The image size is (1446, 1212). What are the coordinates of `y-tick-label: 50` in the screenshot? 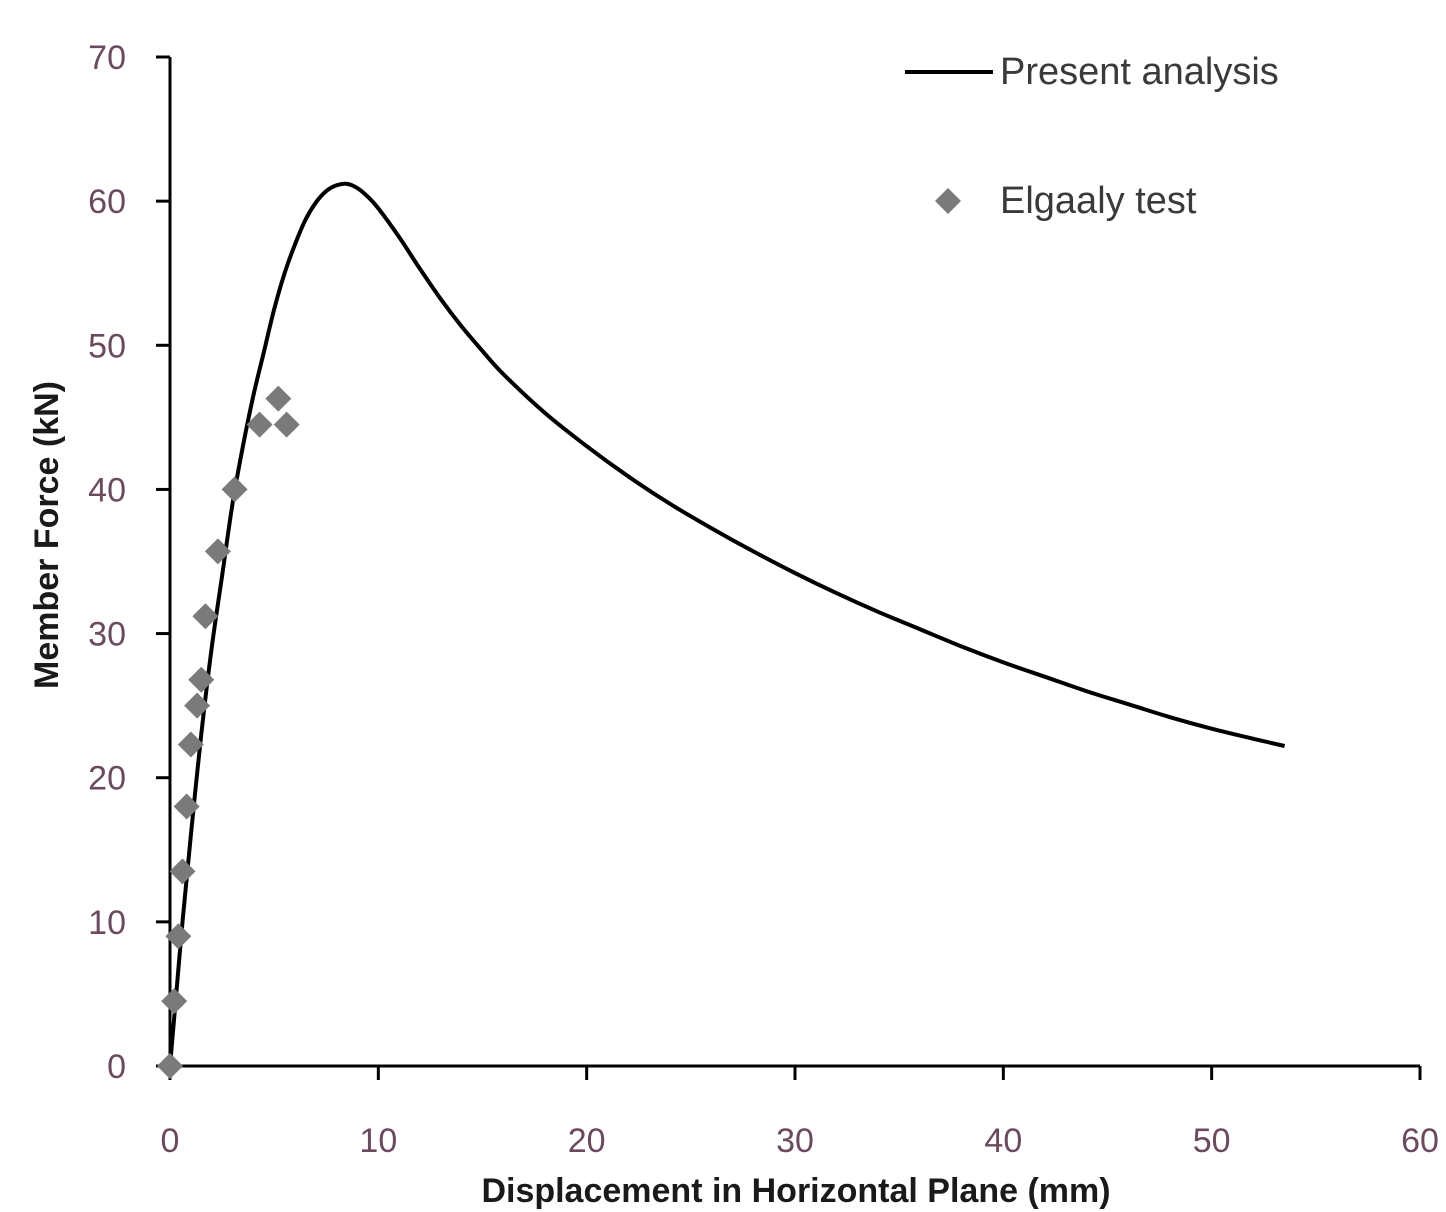 It's located at (107, 346).